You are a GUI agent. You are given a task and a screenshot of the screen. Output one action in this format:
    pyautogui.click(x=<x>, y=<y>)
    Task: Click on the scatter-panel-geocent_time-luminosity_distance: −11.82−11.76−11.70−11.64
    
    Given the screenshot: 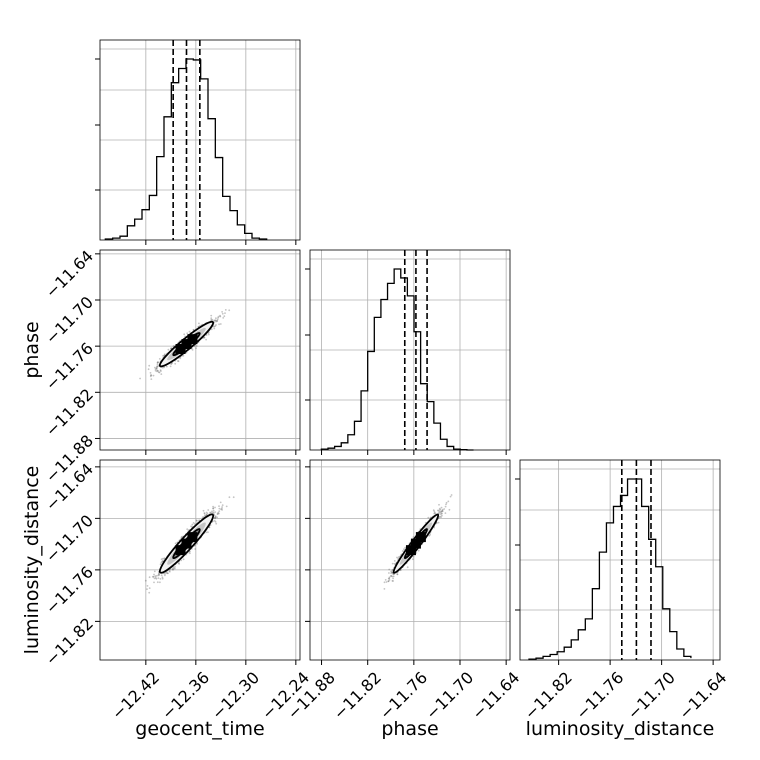 What is the action you would take?
    pyautogui.click(x=171, y=564)
    